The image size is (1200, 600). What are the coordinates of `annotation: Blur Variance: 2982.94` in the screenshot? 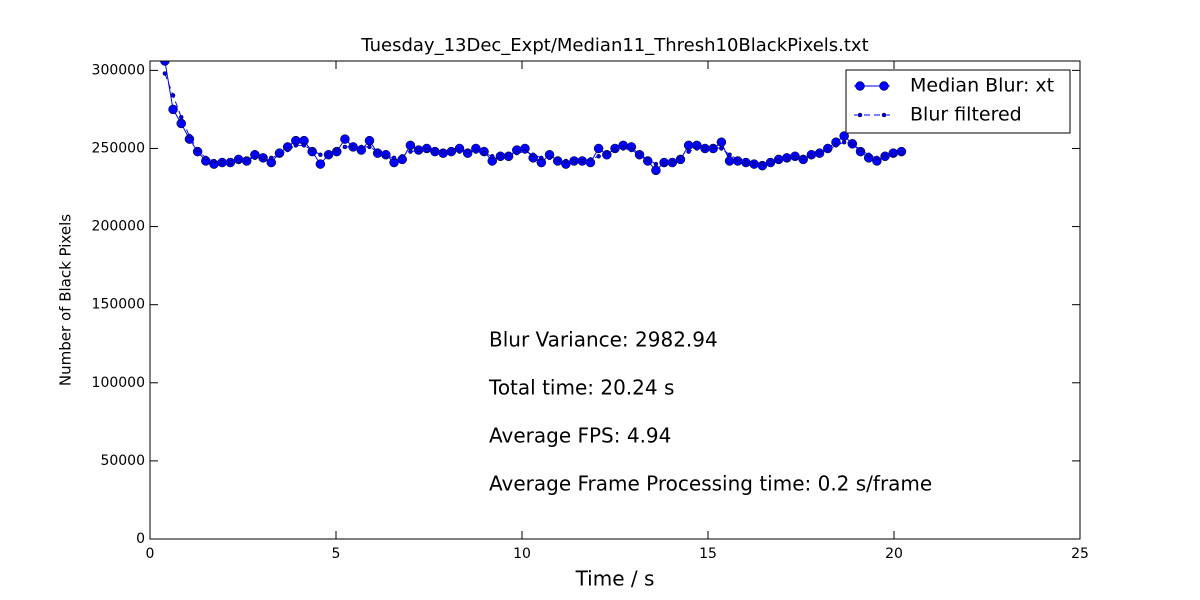 It's located at (603, 340).